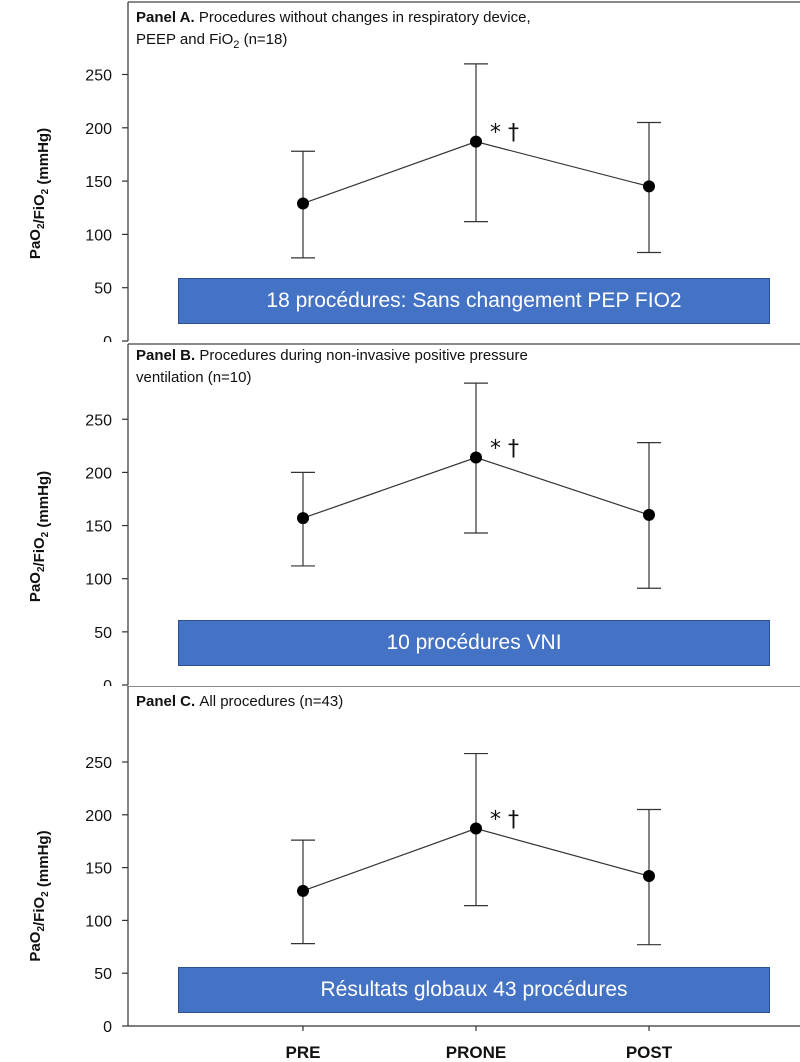 The image size is (800, 1062). Describe the element at coordinates (474, 990) in the screenshot. I see `panel-banner: Résultats globaux 43 procédures` at that location.